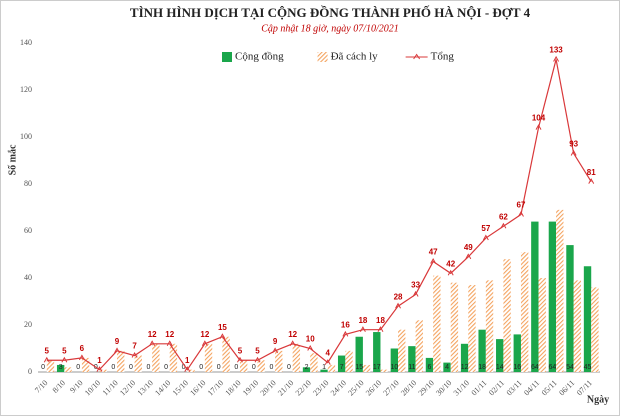 Image resolution: width=620 pixels, height=416 pixels. What do you see at coordinates (338, 387) in the screenshot?
I see `x-tick-label: 24/10` at bounding box center [338, 387].